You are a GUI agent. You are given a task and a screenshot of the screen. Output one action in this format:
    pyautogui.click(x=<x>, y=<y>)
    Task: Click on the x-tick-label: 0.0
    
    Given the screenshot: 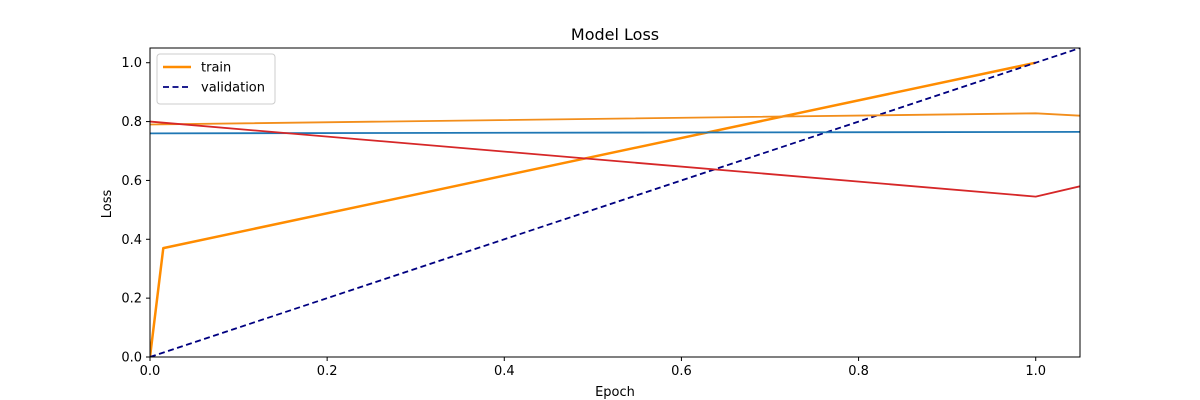 What is the action you would take?
    pyautogui.click(x=150, y=371)
    